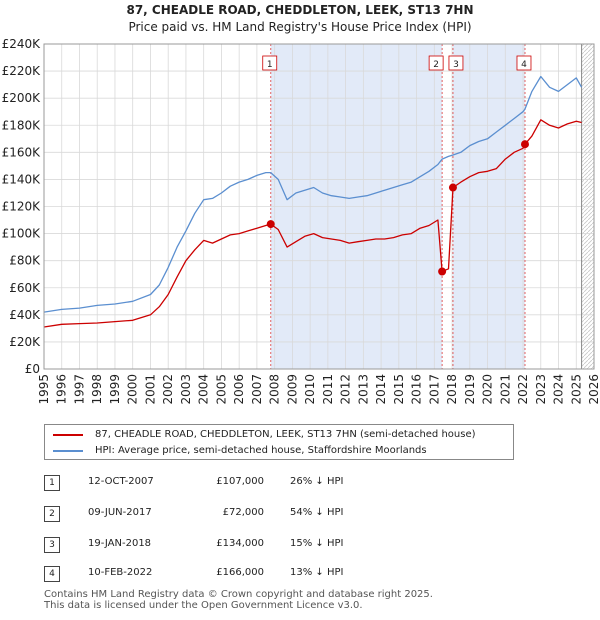  I want to click on x-tick-label: 1998, so click(97, 389).